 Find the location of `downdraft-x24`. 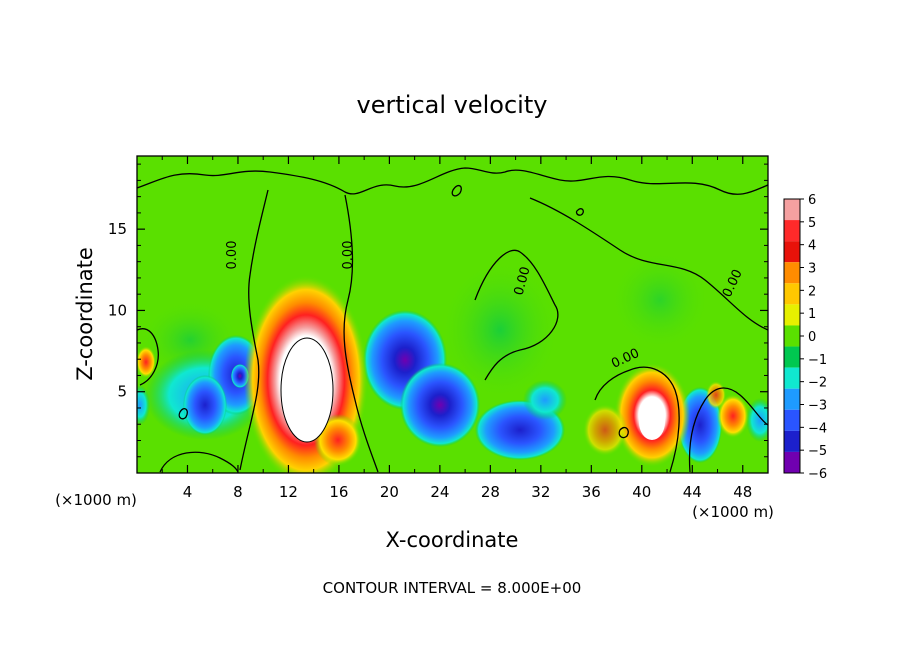

downdraft-x24 is located at coordinates (440, 405).